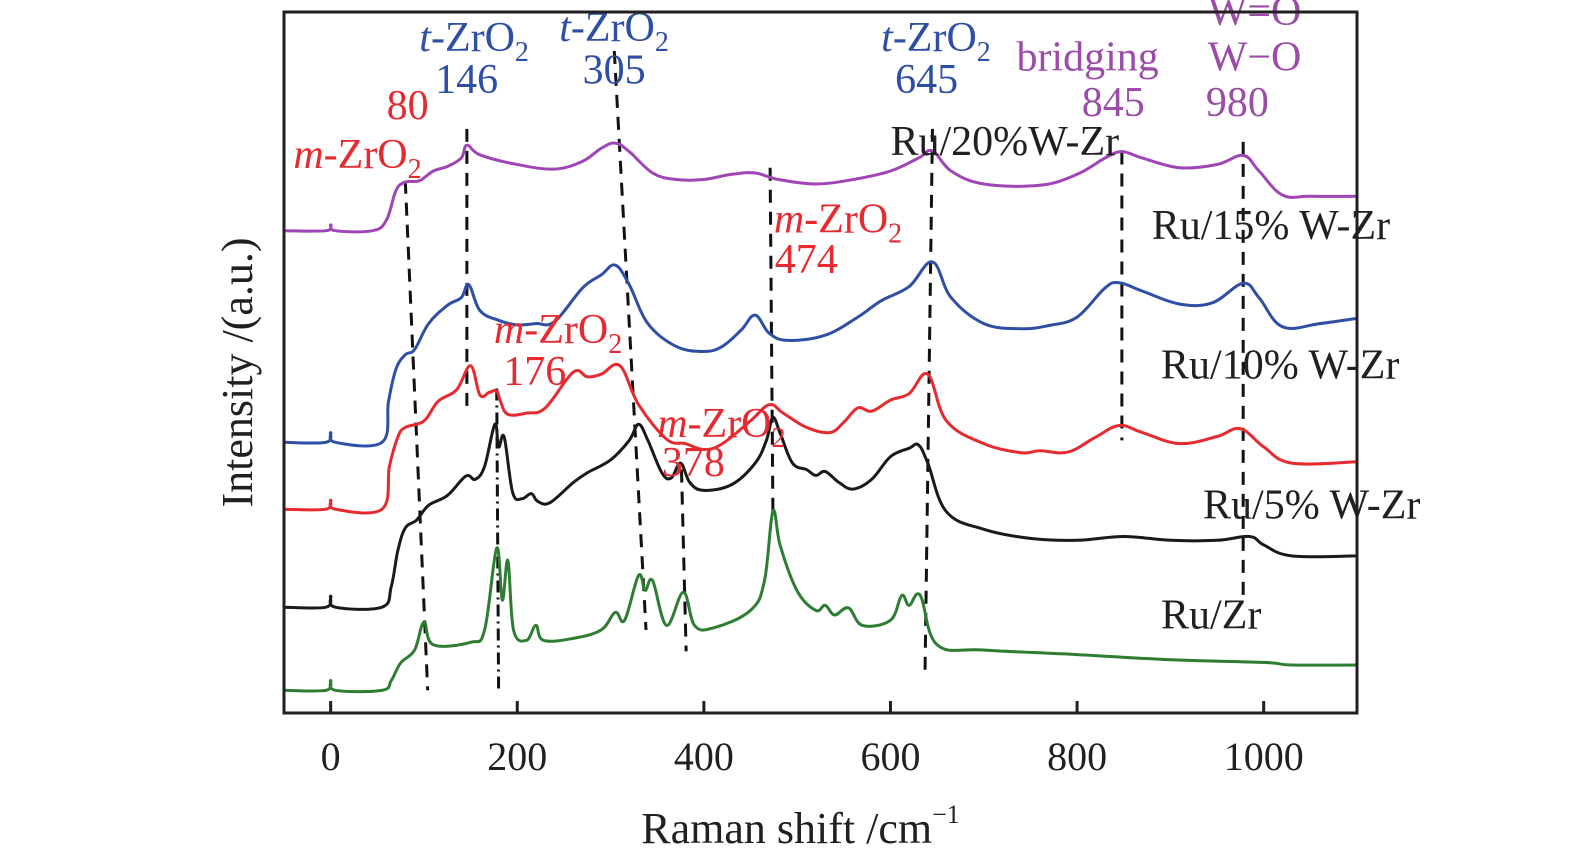 The height and width of the screenshot is (862, 1575). I want to click on annotation-main: 474, so click(806, 260).